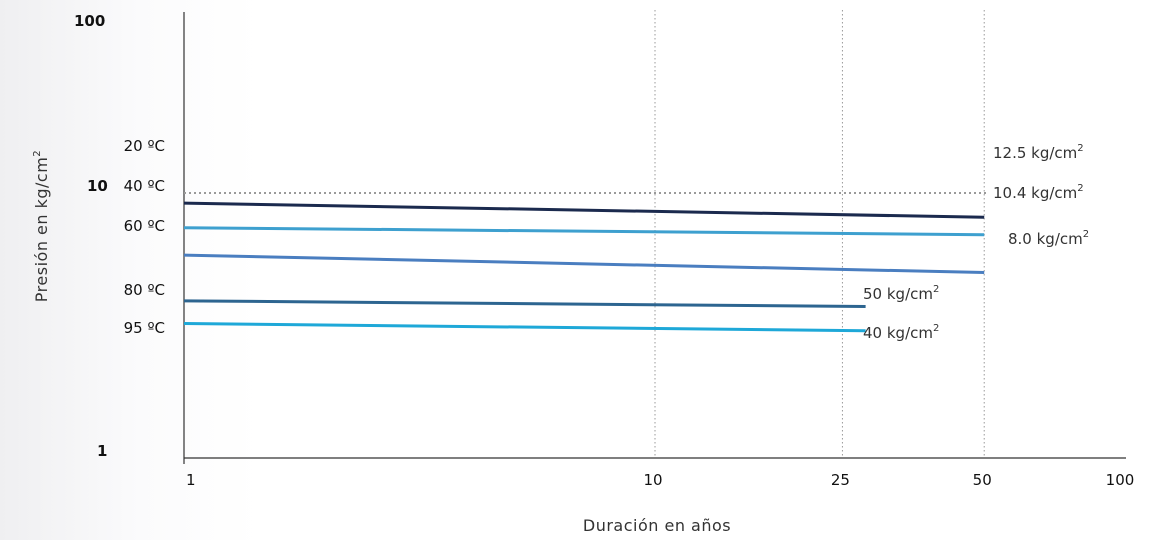 This screenshot has height=540, width=1176. Describe the element at coordinates (144, 146) in the screenshot. I see `series-name-0: 20 ºC` at that location.